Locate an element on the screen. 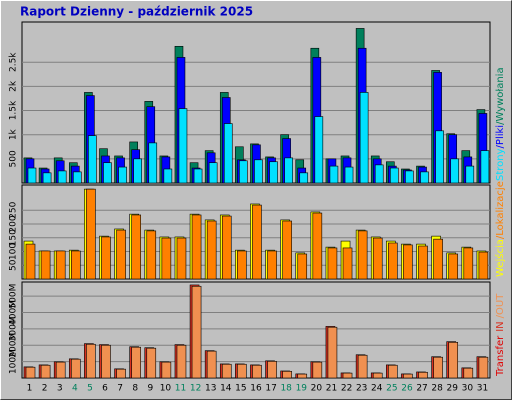 This screenshot has height=400, width=512. x-tick-label: 24 is located at coordinates (377, 389).